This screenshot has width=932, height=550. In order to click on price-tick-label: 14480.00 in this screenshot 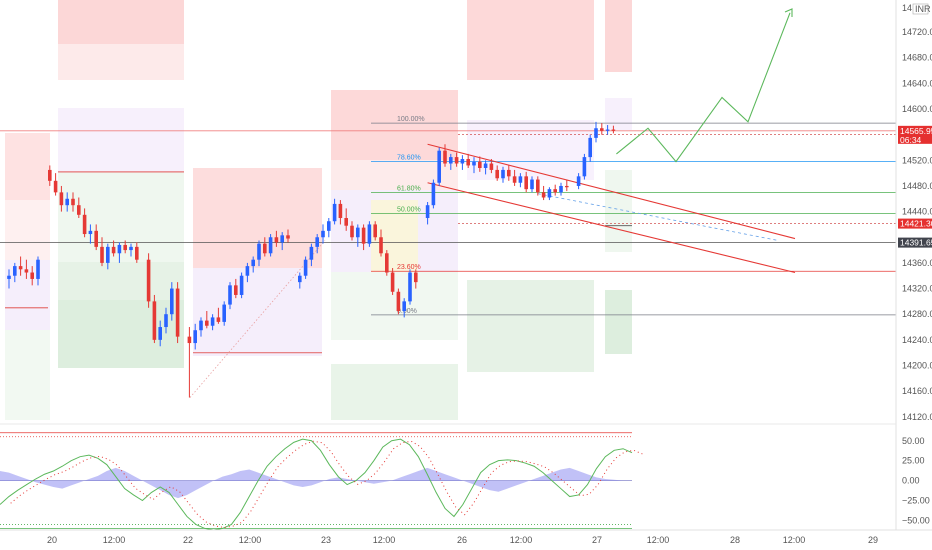, I will do `click(917, 186)`.